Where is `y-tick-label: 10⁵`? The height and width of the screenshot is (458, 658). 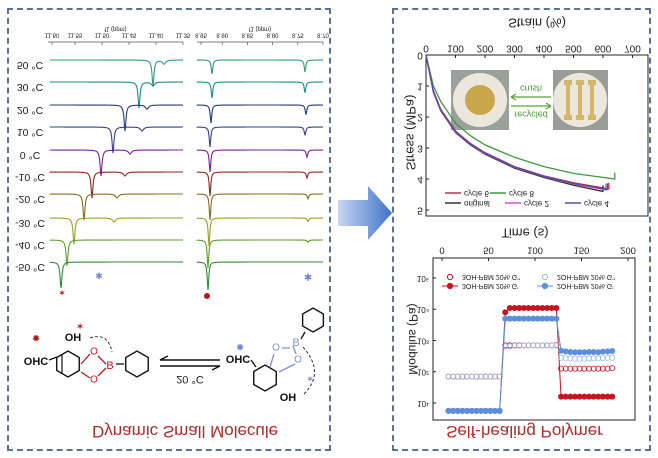 y-tick-label: 10⁵ is located at coordinates (423, 278).